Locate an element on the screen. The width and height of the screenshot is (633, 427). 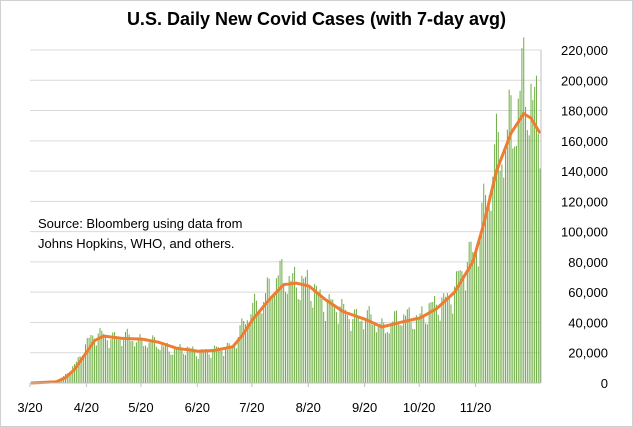
y-tick-label: 120,000 is located at coordinates (584, 201).